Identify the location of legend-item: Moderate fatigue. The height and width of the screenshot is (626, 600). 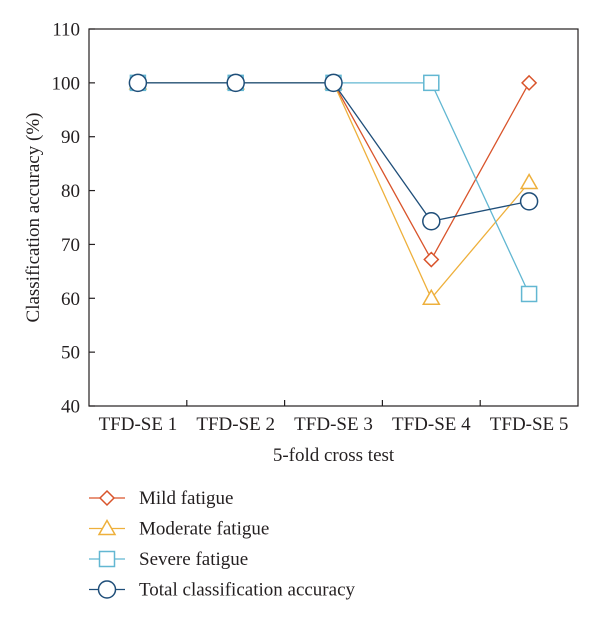
(179, 529).